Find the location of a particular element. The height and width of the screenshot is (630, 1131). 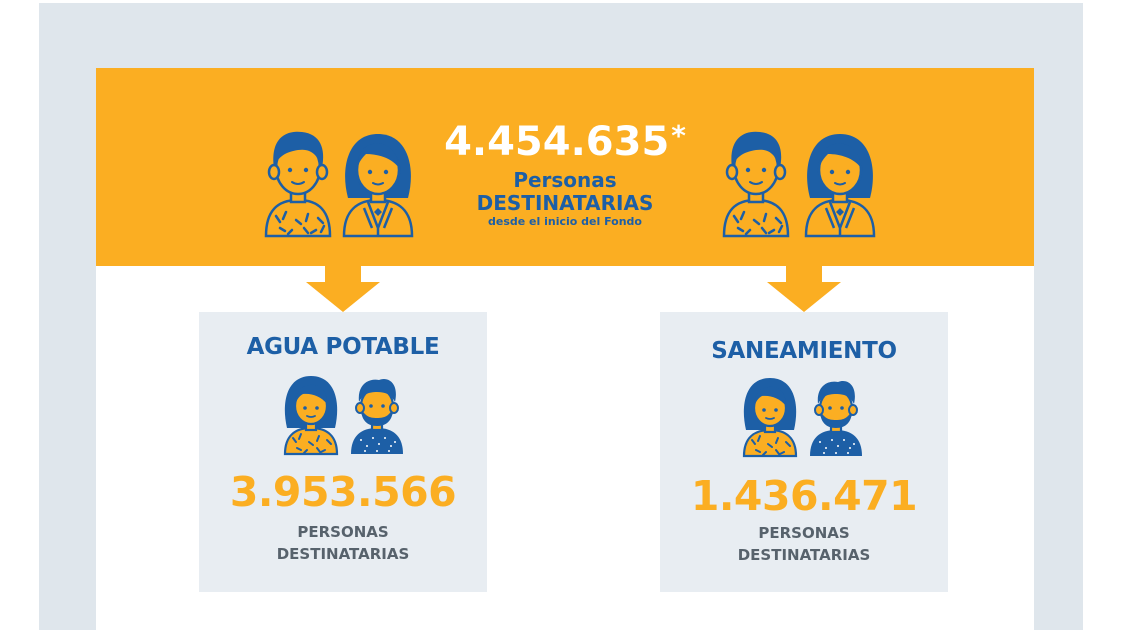

card-number: 1.436.471 is located at coordinates (804, 496).